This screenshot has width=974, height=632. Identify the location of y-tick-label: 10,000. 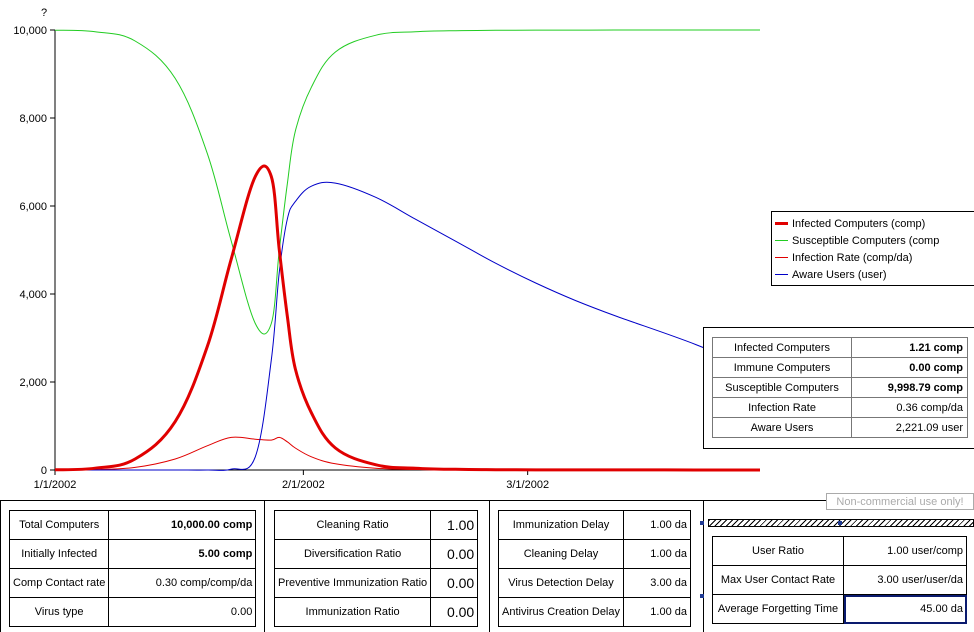
(30, 31).